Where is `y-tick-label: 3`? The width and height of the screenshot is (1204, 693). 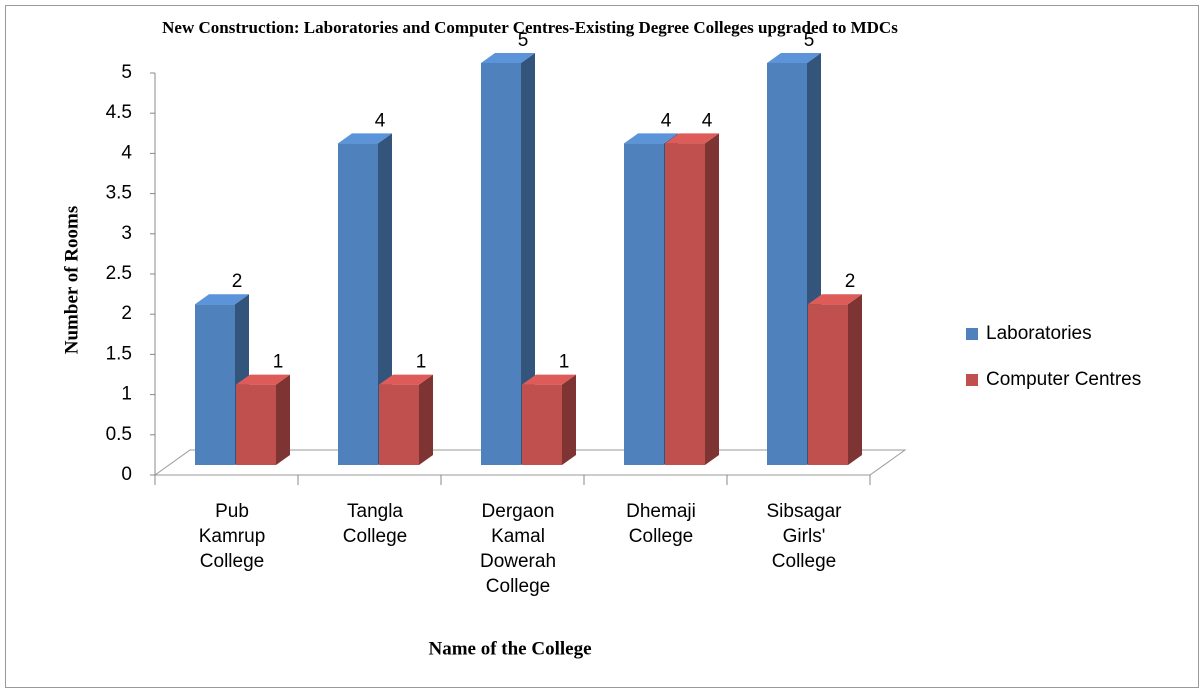
y-tick-label: 3 is located at coordinates (126, 233).